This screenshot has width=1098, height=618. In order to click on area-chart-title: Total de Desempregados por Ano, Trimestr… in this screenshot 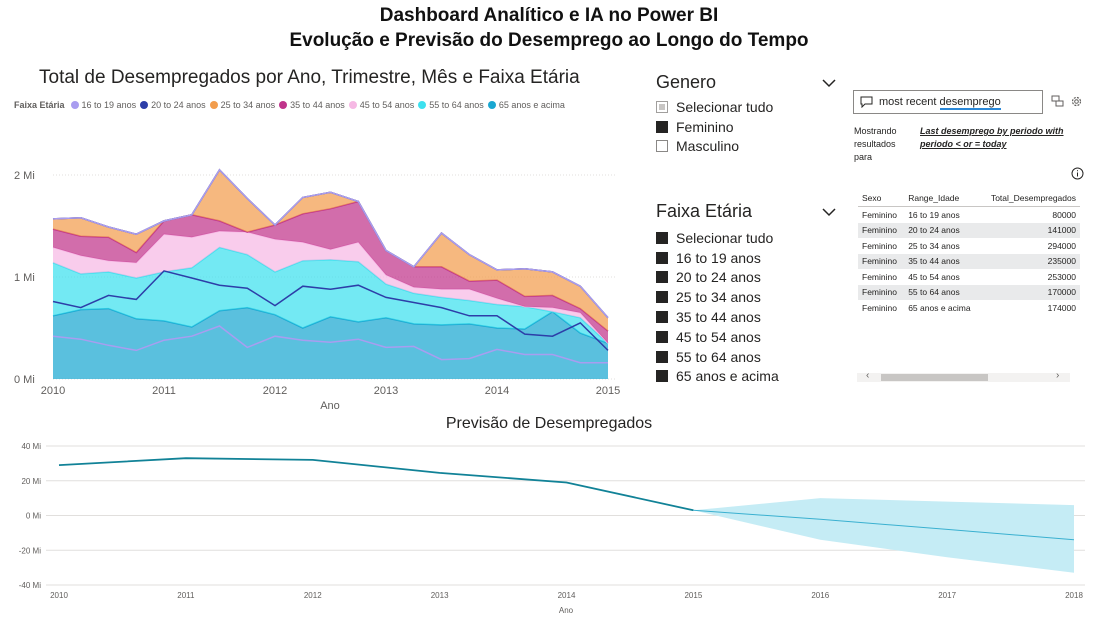, I will do `click(309, 77)`.